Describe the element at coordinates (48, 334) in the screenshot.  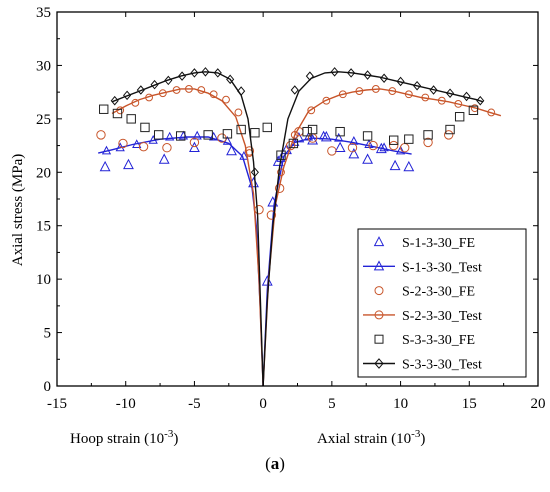
I see `y-tick-label: 5` at that location.